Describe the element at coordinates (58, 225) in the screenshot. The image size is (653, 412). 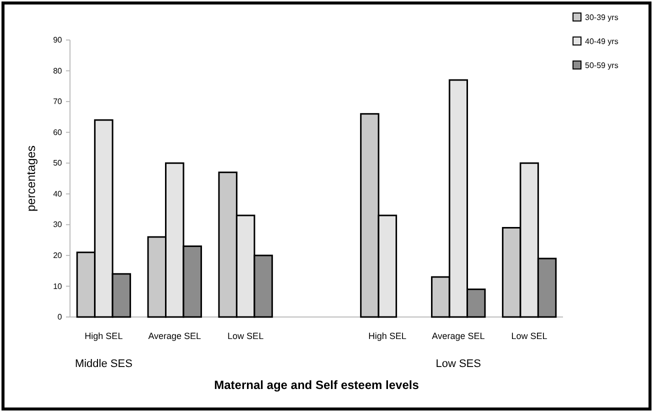
I see `y-tick-label: 30` at that location.